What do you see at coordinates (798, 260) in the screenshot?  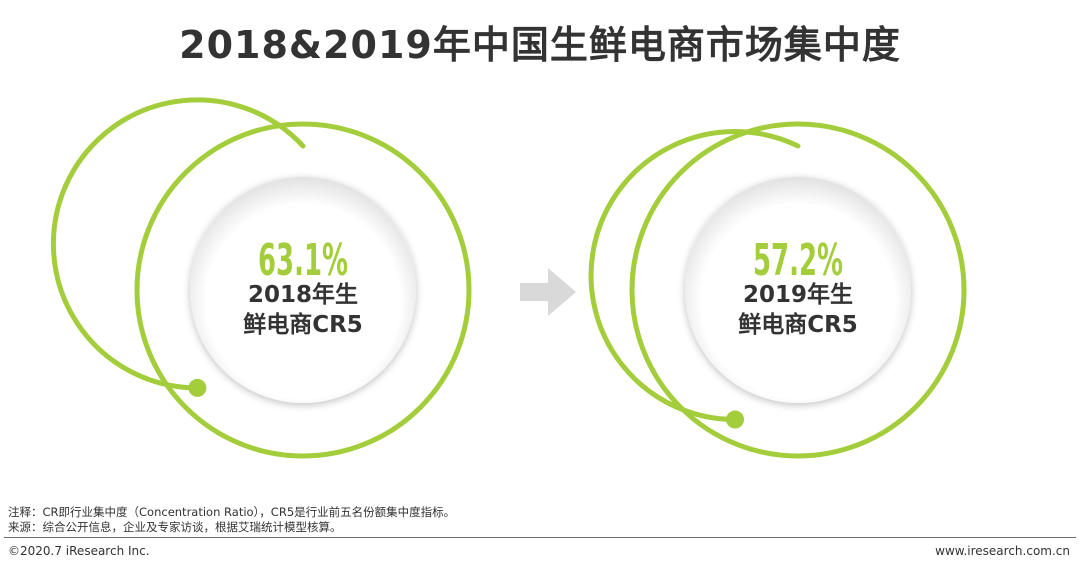 I see `value-label: 57.2%` at bounding box center [798, 260].